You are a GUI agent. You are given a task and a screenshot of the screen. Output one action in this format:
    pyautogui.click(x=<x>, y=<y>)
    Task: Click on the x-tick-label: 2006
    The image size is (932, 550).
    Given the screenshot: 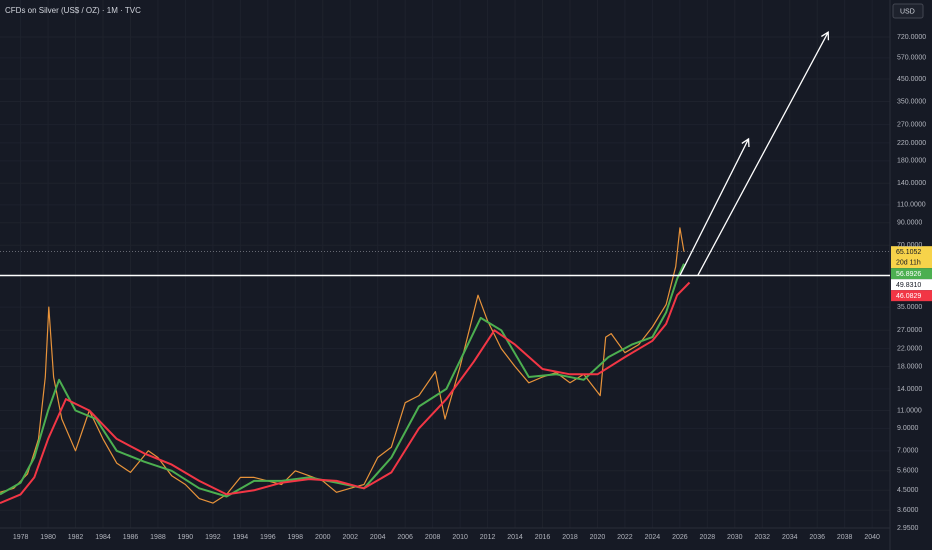 What is the action you would take?
    pyautogui.click(x=405, y=537)
    